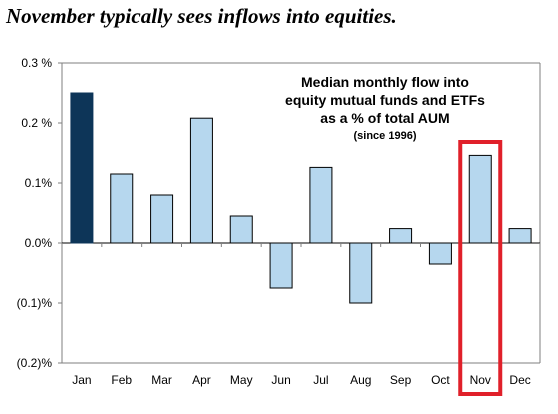 The height and width of the screenshot is (414, 558). I want to click on bar-jul, so click(321, 205).